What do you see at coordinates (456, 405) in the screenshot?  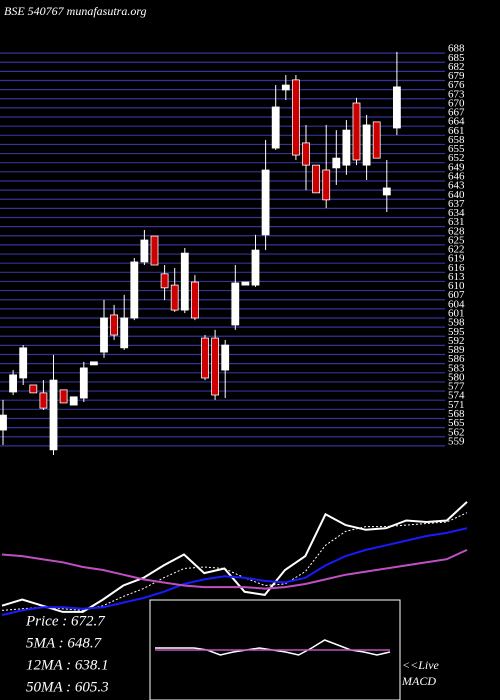 I see `y-tick-label: 571` at bounding box center [456, 405].